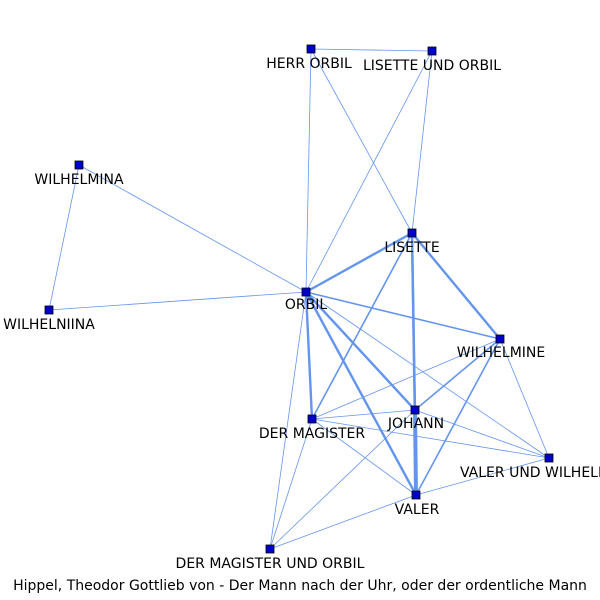 This screenshot has width=600, height=600. What do you see at coordinates (308, 170) in the screenshot?
I see `edge-herr-orbil-orbil` at bounding box center [308, 170].